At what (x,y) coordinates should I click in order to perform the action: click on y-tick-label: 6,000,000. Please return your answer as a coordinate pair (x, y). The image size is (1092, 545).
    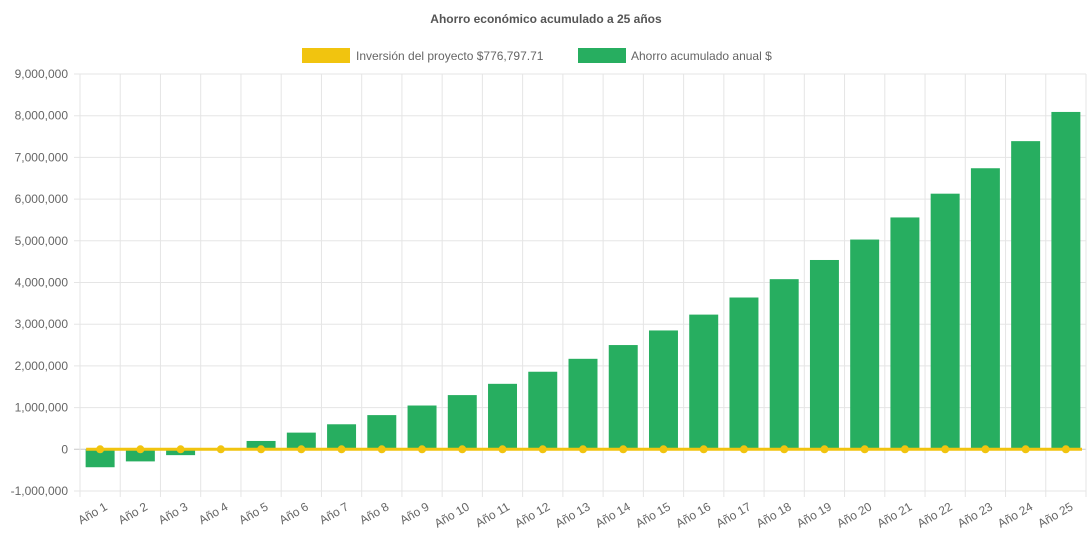
    Looking at the image, I should click on (42, 199).